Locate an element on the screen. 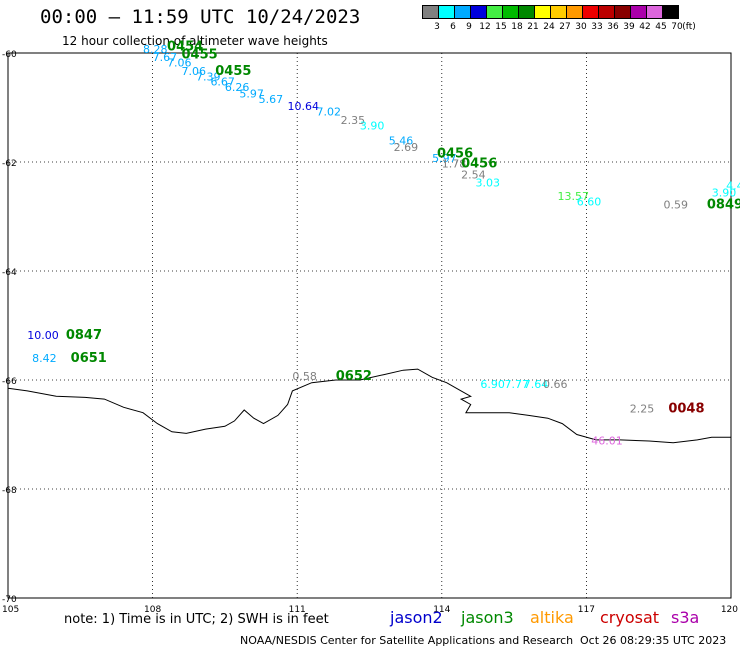 The image size is (740, 650). wave-height-value: 2.25 is located at coordinates (642, 409).